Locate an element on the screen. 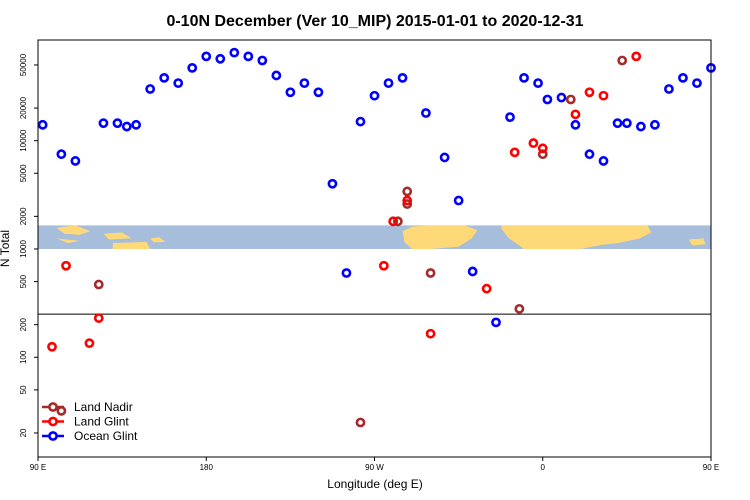  legend-marker-land-nadir is located at coordinates (53, 407).